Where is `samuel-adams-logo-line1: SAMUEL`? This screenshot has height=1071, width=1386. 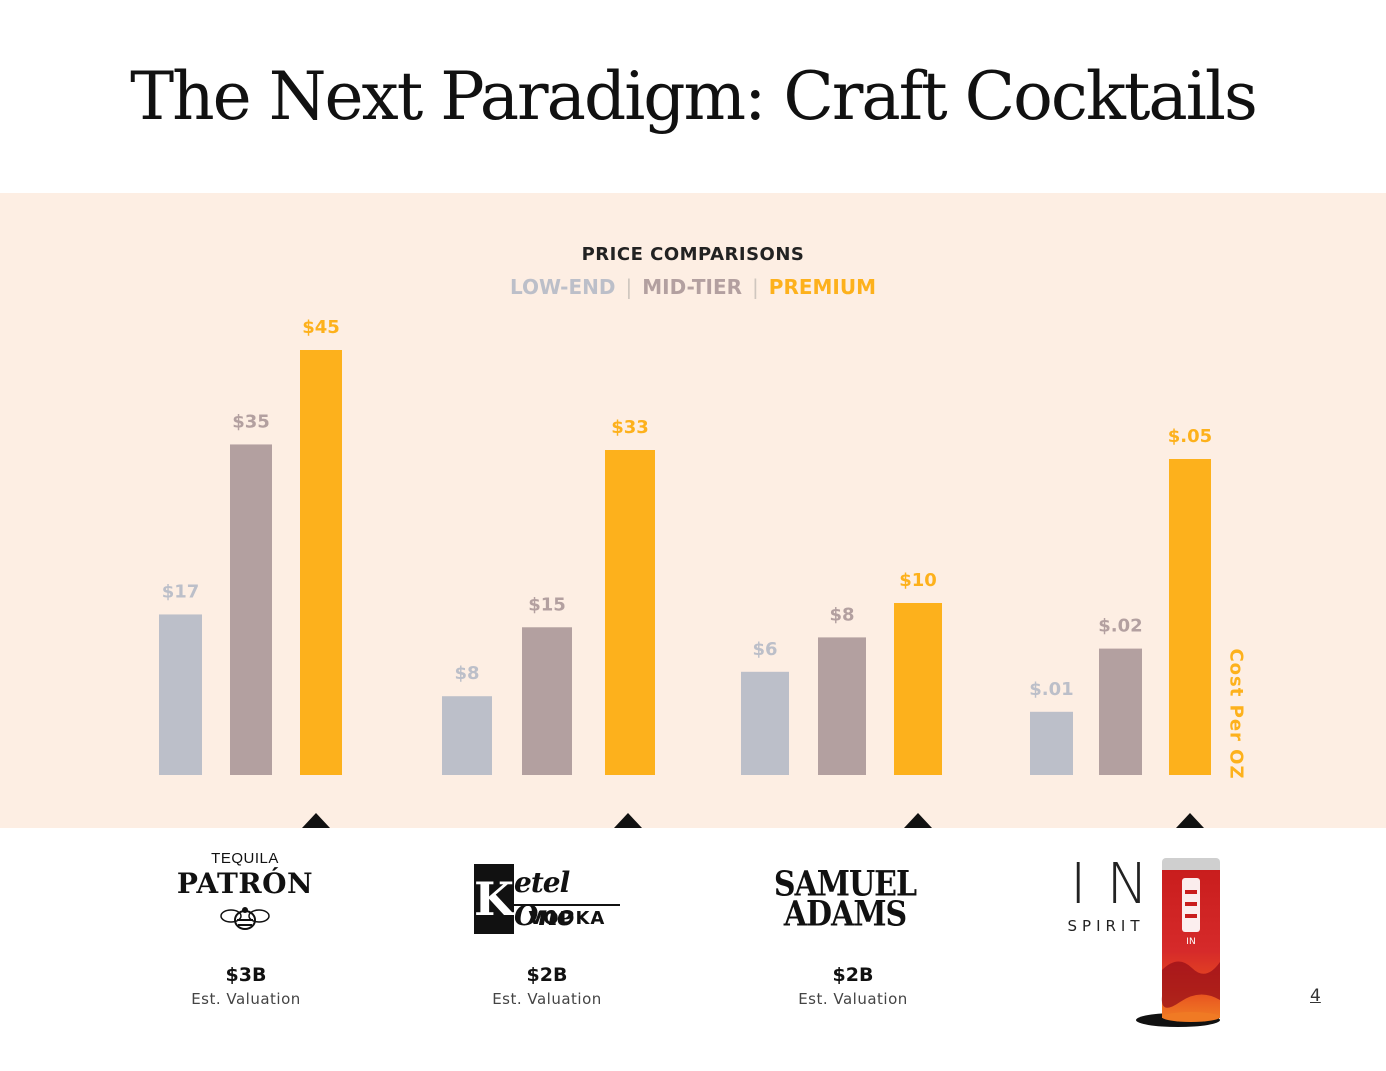 samuel-adams-logo-line1: SAMUEL is located at coordinates (845, 884).